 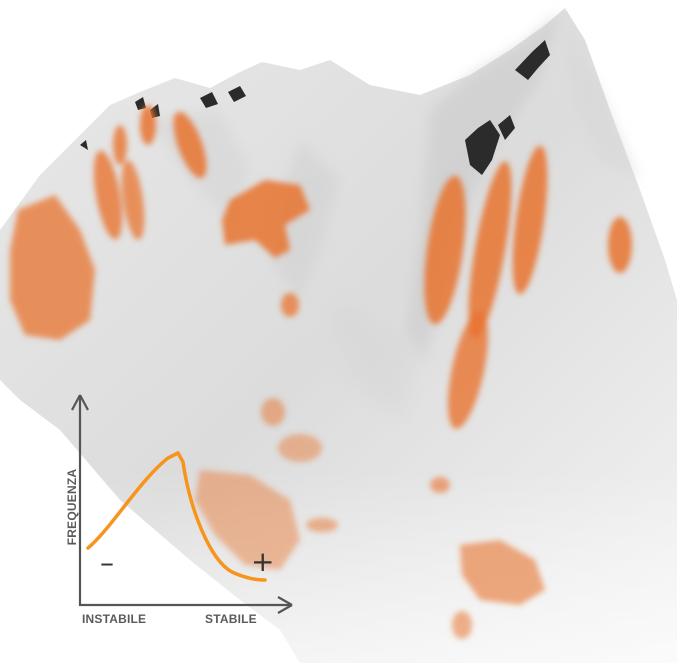 What do you see at coordinates (263, 561) in the screenshot?
I see `plus-sign: +` at bounding box center [263, 561].